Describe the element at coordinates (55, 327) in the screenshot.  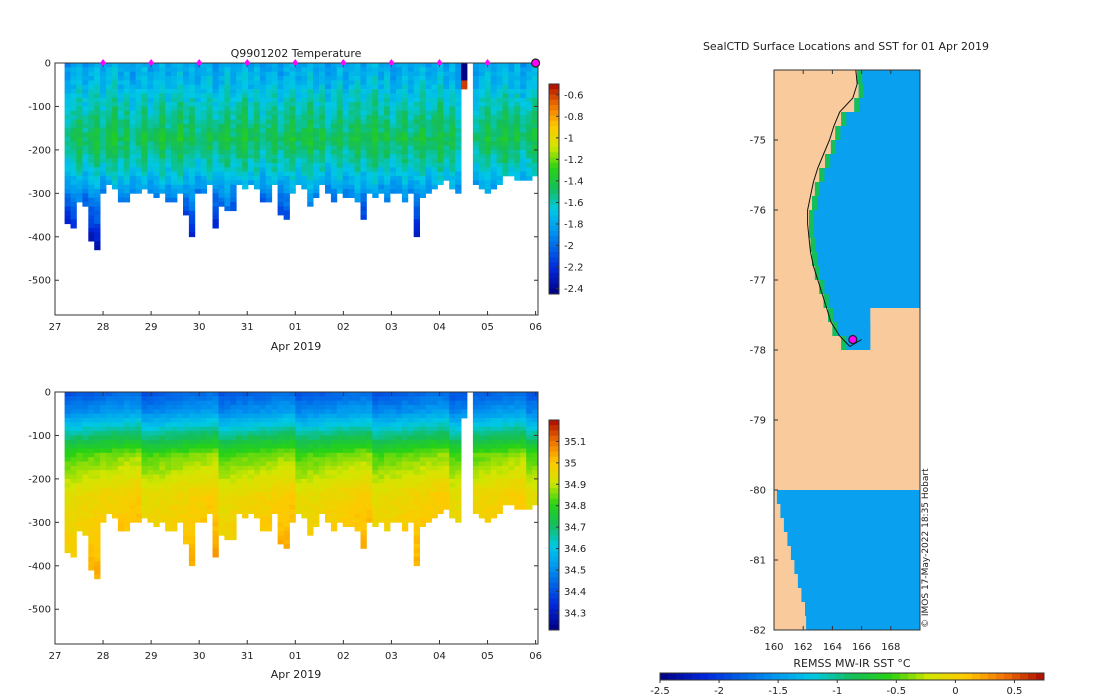
I see `x-tick-label: 27` at that location.